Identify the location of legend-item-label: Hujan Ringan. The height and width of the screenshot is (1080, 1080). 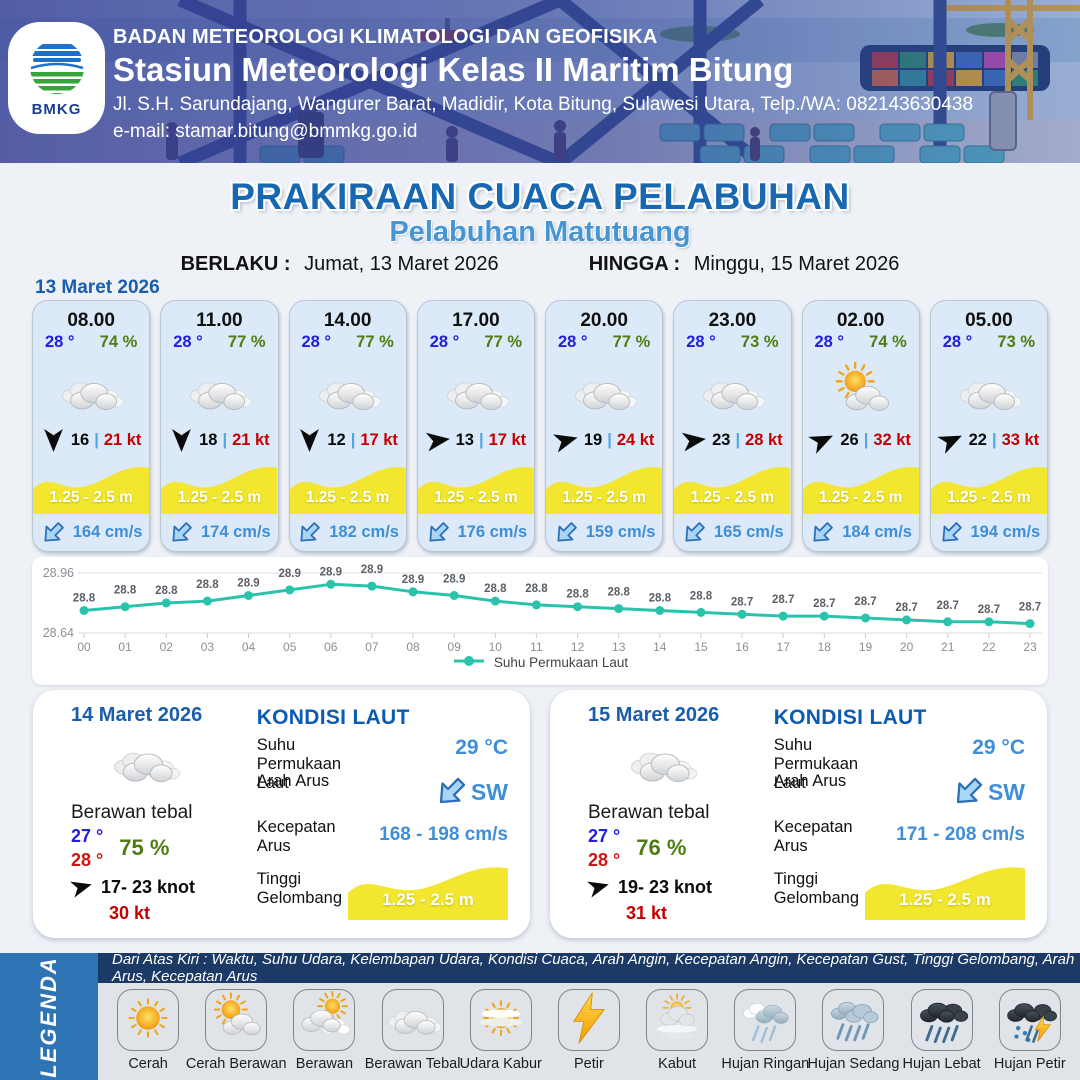
(765, 1064).